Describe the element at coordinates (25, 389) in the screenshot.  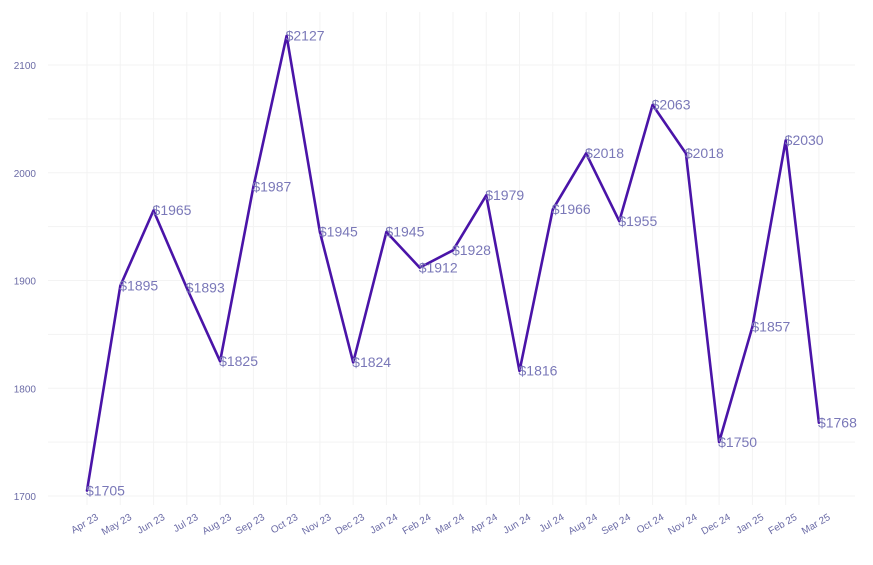
I see `y-tick-label: 1800` at that location.